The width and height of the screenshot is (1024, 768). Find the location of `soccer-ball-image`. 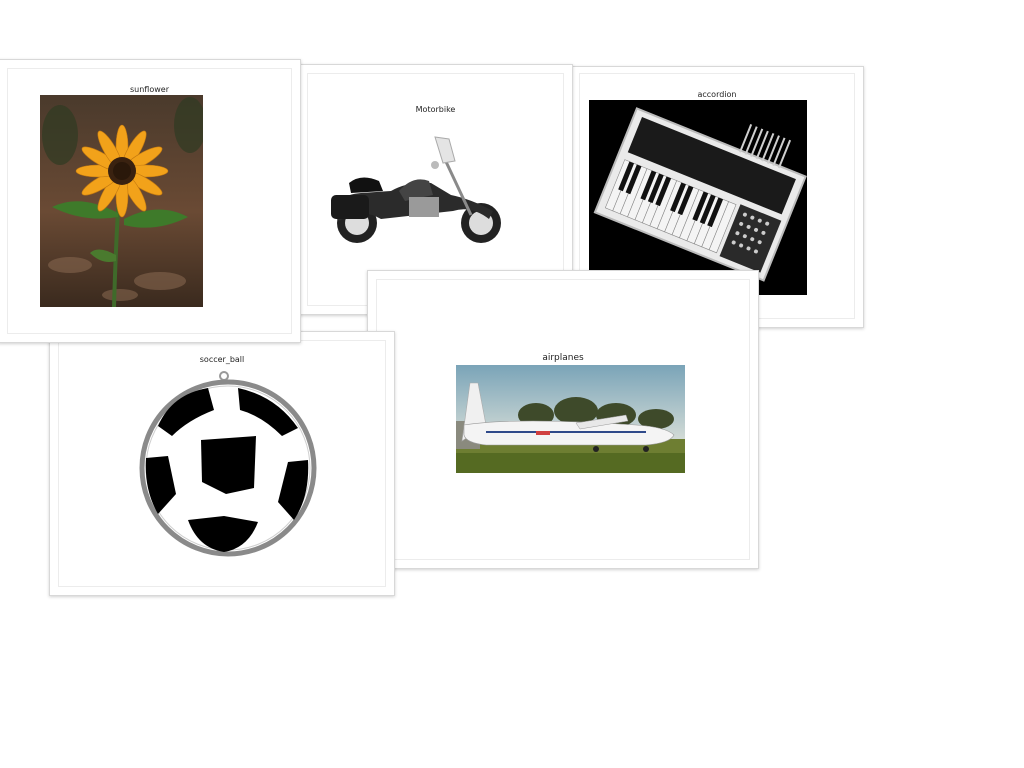

soccer-ball-image is located at coordinates (228, 464).